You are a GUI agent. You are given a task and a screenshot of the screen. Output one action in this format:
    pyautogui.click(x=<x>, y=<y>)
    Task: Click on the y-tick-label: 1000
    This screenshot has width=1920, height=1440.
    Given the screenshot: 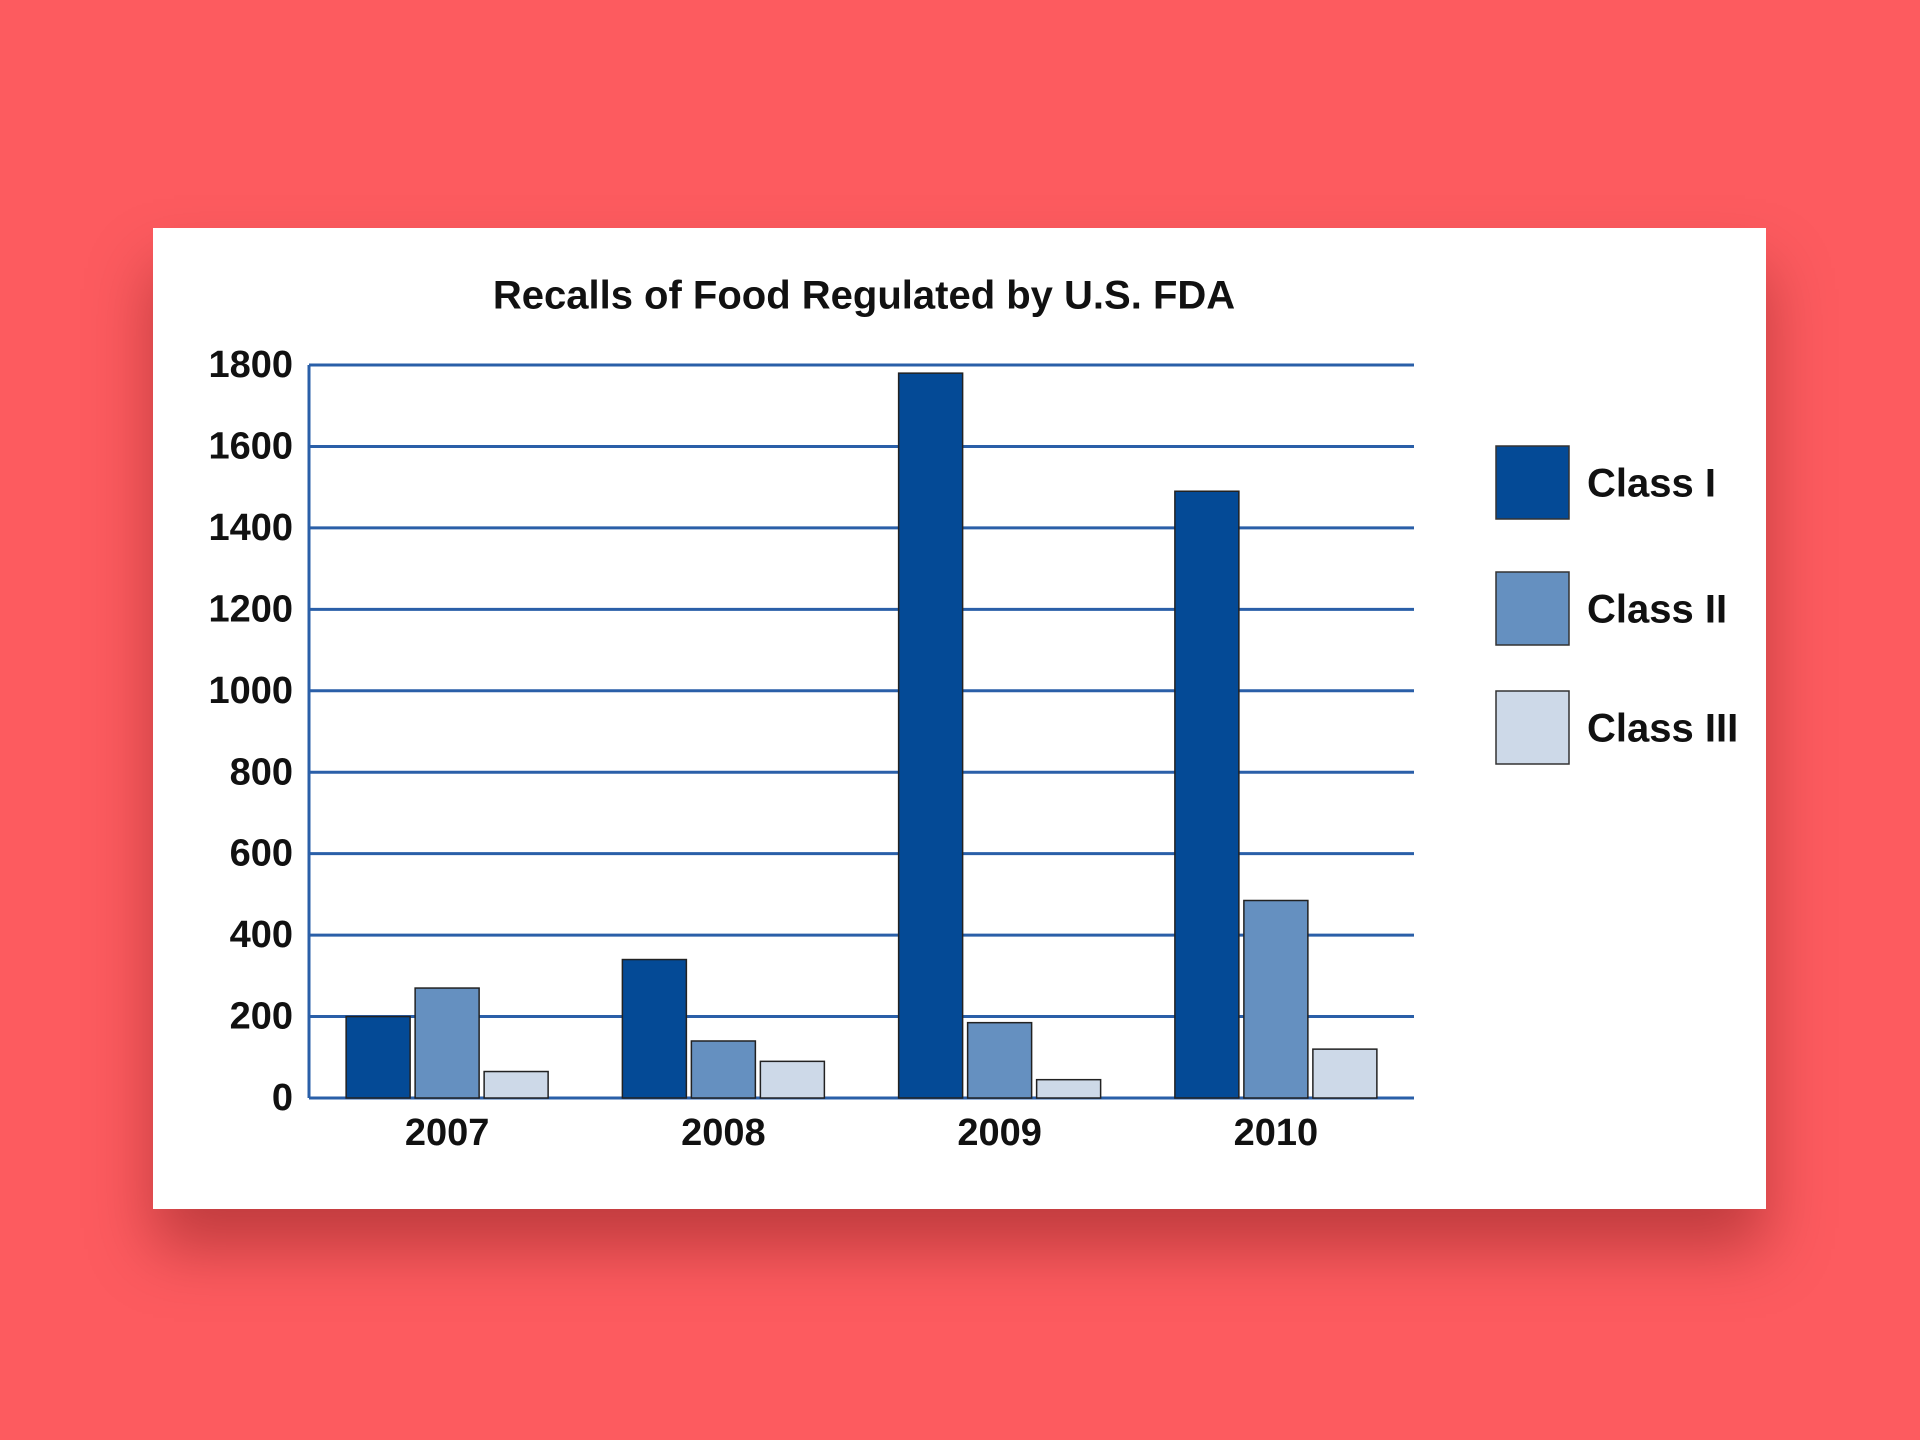 What is the action you would take?
    pyautogui.click(x=250, y=691)
    